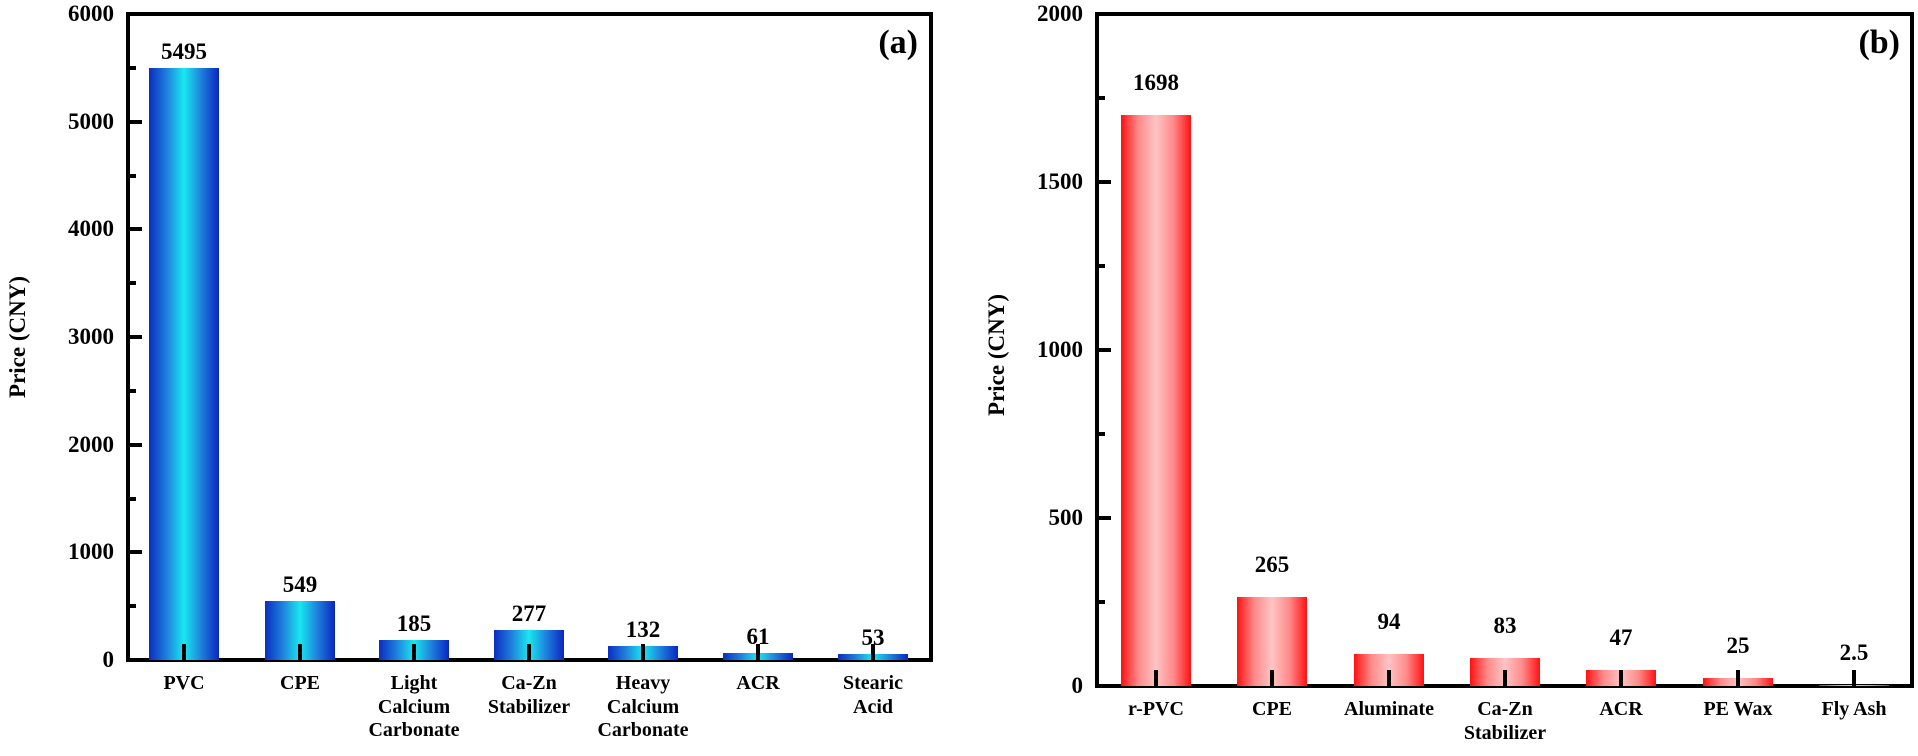 The height and width of the screenshot is (756, 1918). I want to click on bar-value-label: 277, so click(529, 614).